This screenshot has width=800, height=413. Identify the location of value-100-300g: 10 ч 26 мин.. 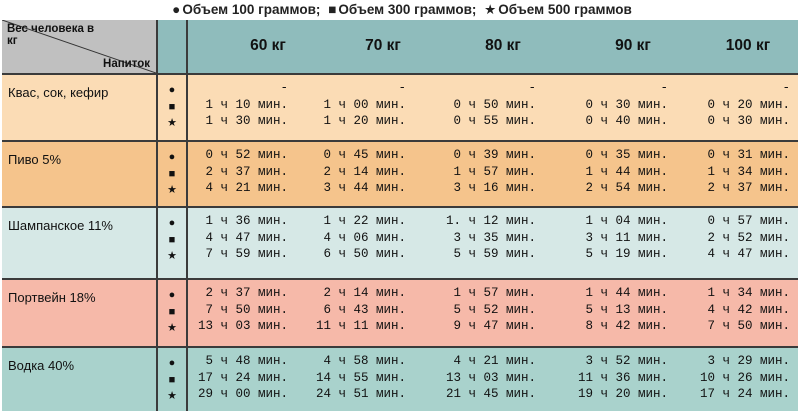
(744, 377).